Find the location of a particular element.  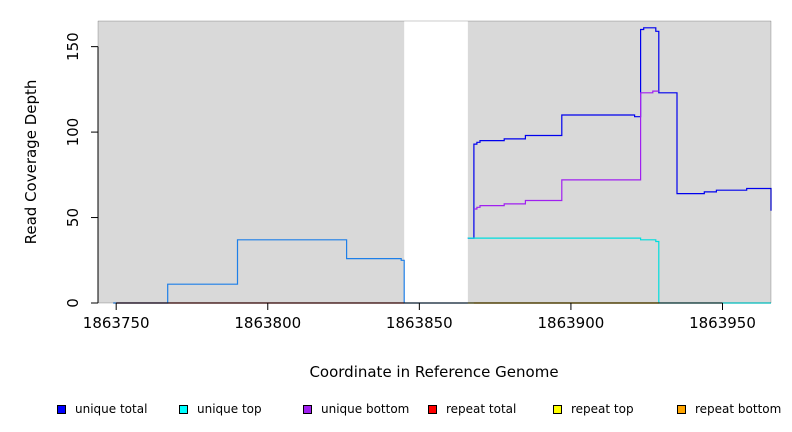

legend-item-unique-top: unique top is located at coordinates (220, 409).